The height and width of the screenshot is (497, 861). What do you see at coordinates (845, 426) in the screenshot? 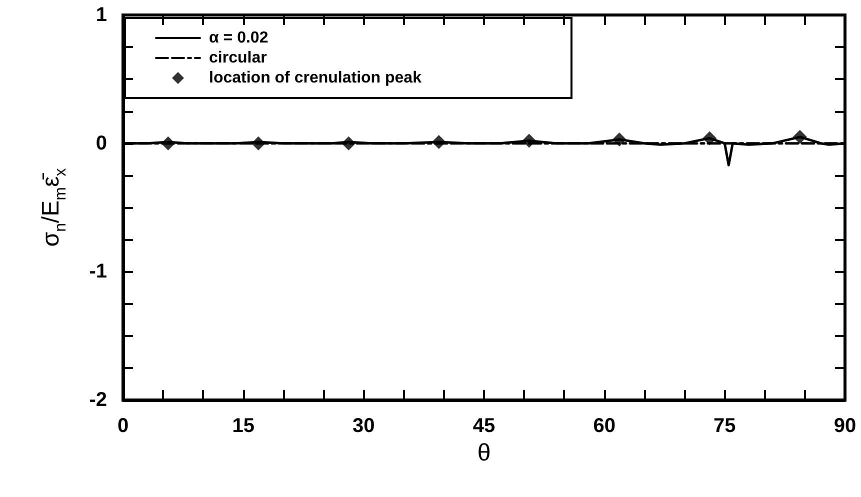
I see `x-tick-label: 90` at bounding box center [845, 426].